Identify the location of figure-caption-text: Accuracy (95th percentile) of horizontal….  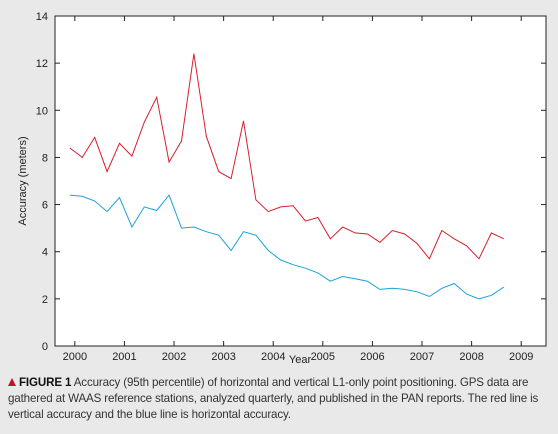
(273, 398).